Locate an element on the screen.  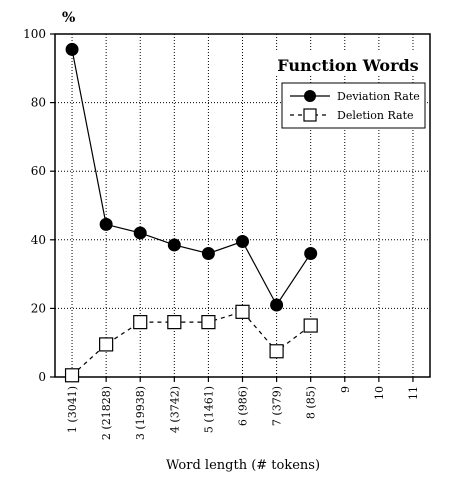
x-tick-label: 10 is located at coordinates (379, 393).